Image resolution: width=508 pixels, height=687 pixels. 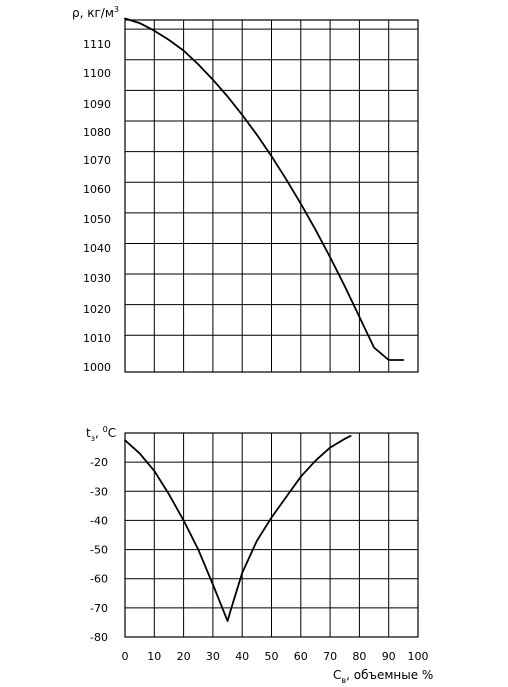 I want to click on density-y-tick-label: 1090, so click(x=97, y=104).